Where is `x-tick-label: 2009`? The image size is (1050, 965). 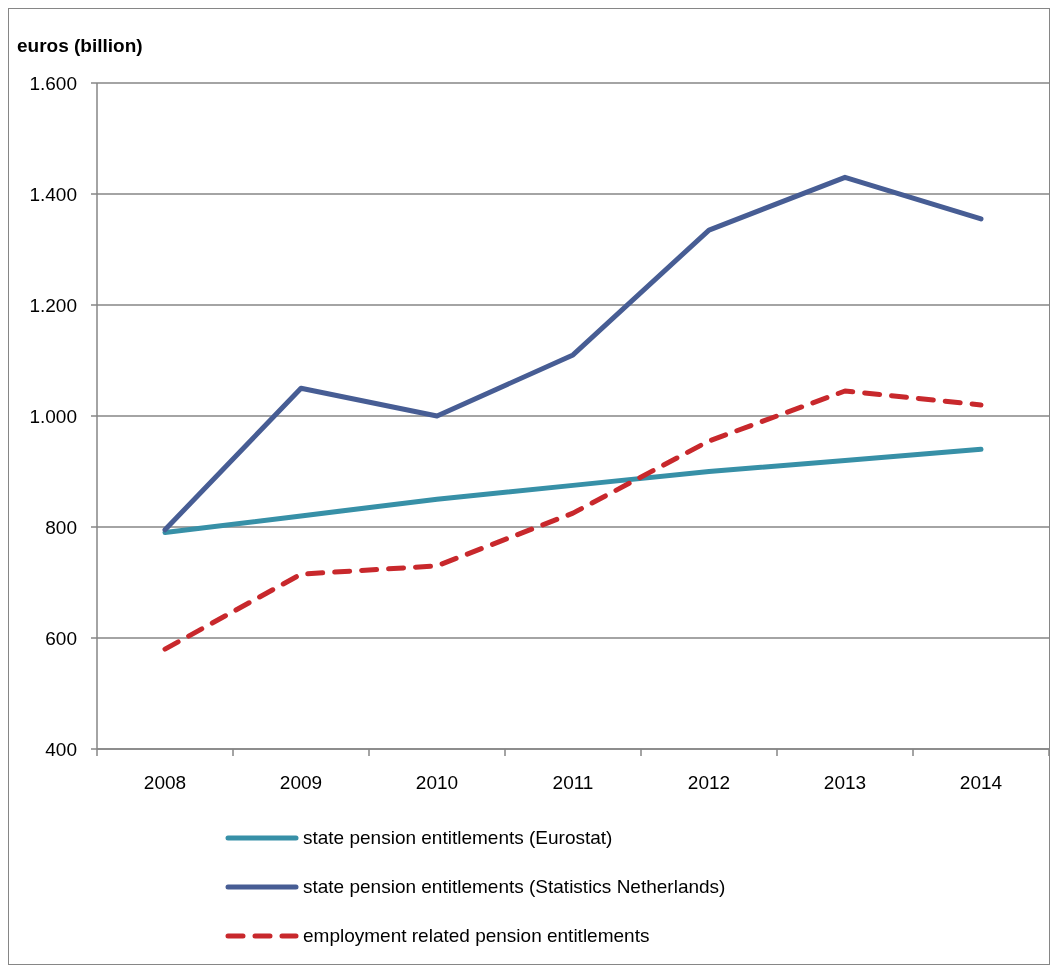
x-tick-label: 2009 is located at coordinates (301, 782).